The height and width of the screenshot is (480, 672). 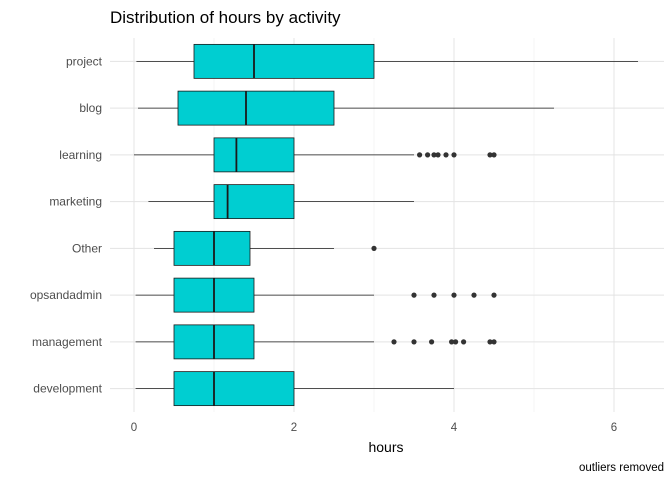 I want to click on x-tick-label: 0, so click(x=134, y=428).